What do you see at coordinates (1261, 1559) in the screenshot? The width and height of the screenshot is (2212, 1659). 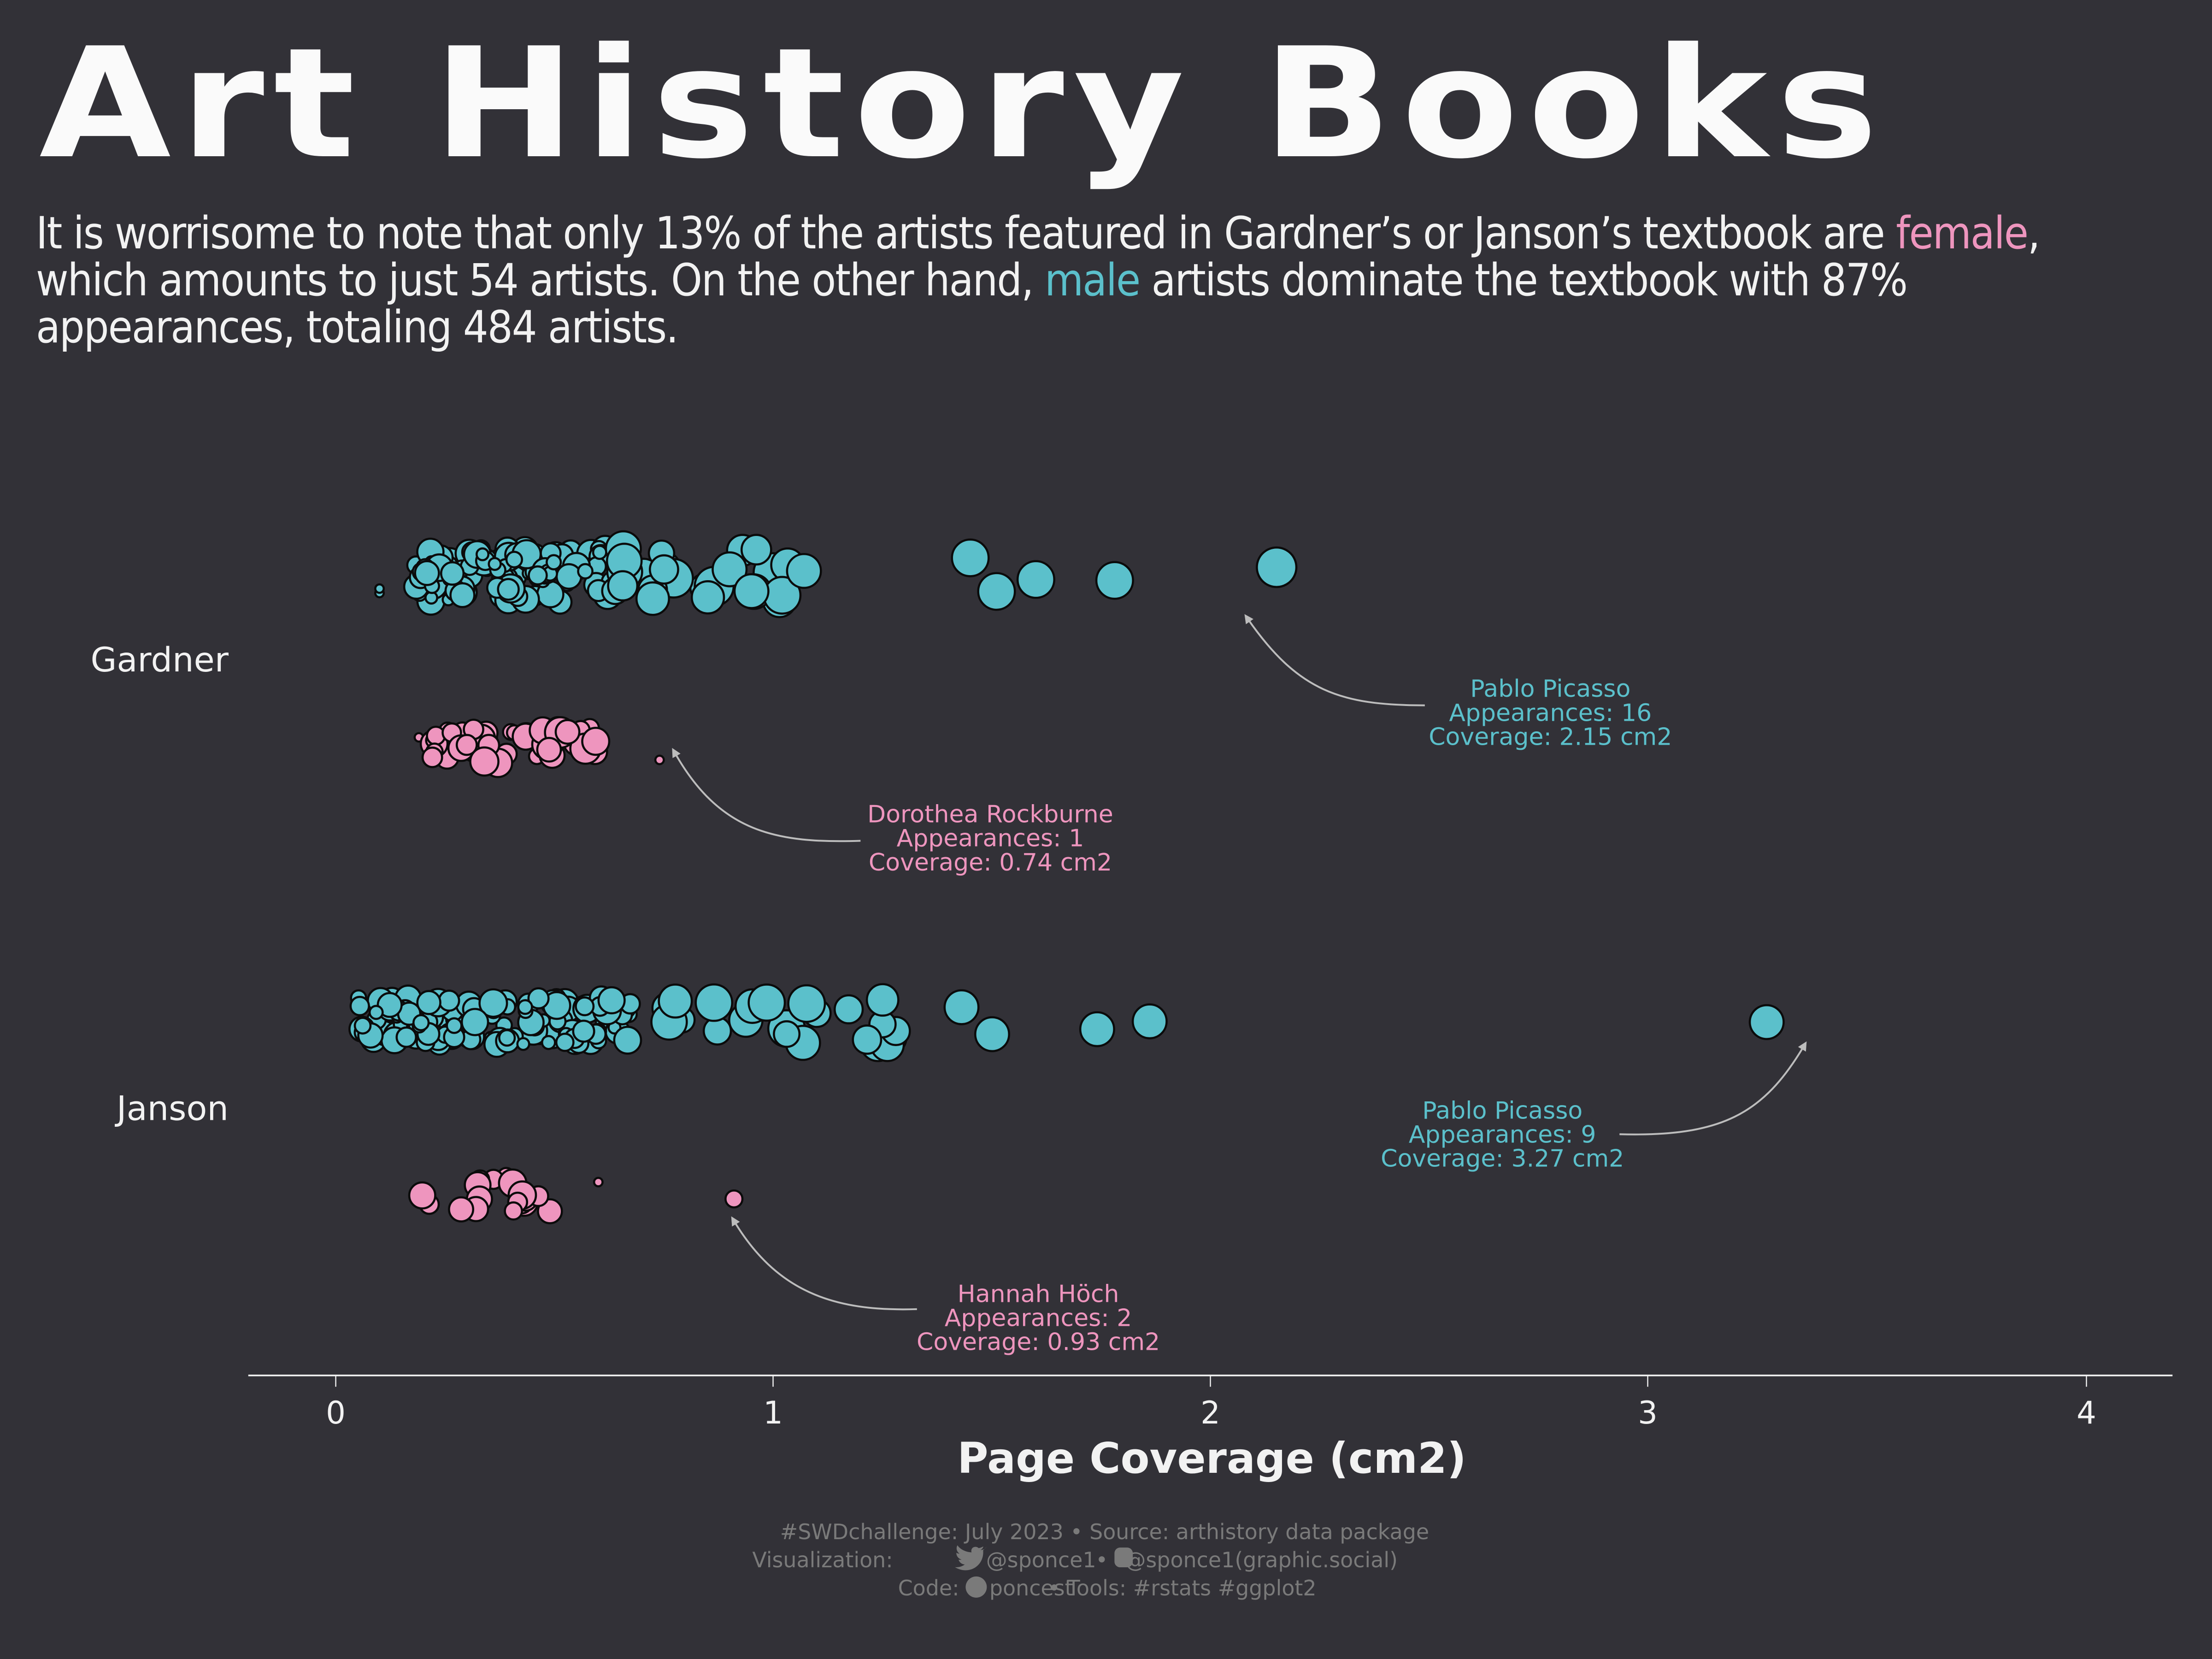 I see `caption-mastodon-handle: @sponce1(graphic.social)` at bounding box center [1261, 1559].